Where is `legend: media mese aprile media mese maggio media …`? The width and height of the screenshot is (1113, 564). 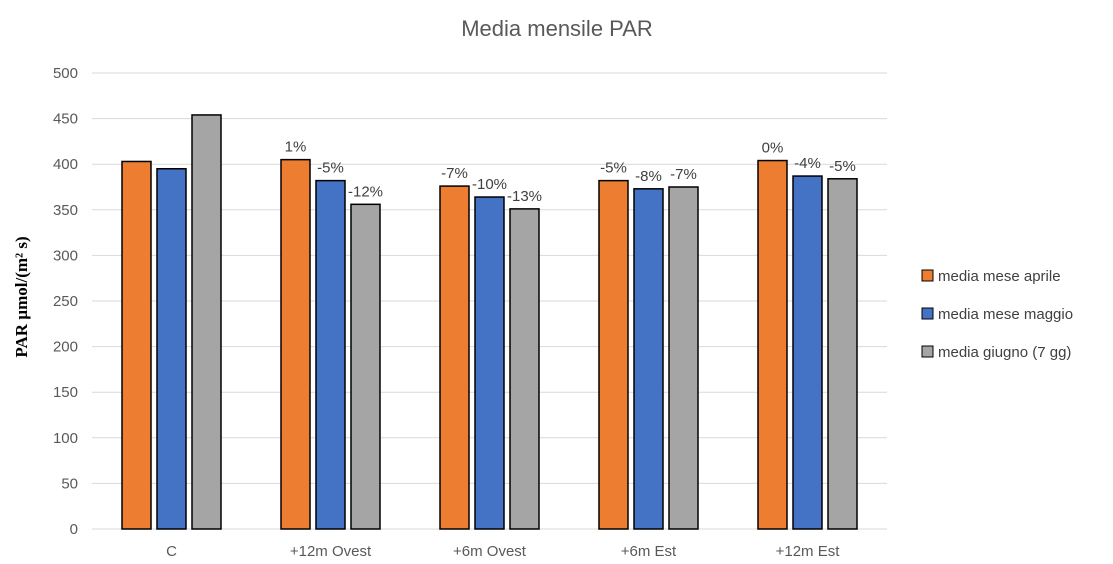 legend: media mese aprile media mese maggio media … is located at coordinates (997, 314).